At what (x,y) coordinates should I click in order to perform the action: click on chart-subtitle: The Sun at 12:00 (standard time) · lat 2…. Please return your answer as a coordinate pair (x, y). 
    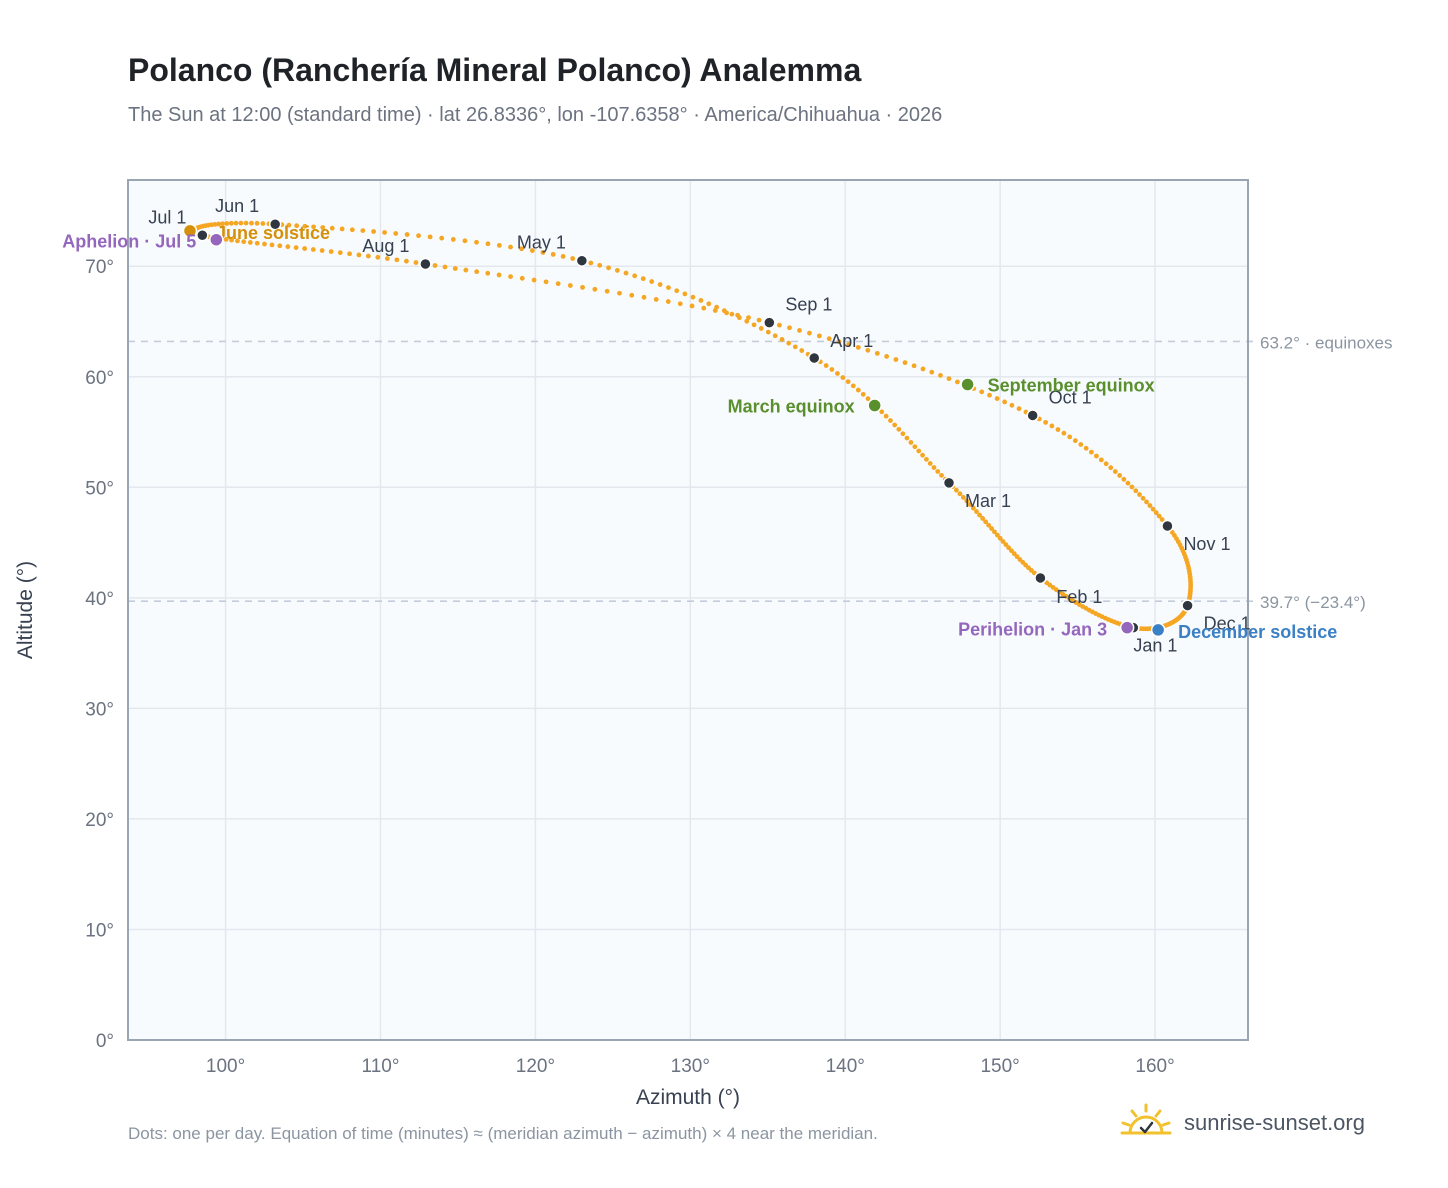
    Looking at the image, I should click on (535, 115).